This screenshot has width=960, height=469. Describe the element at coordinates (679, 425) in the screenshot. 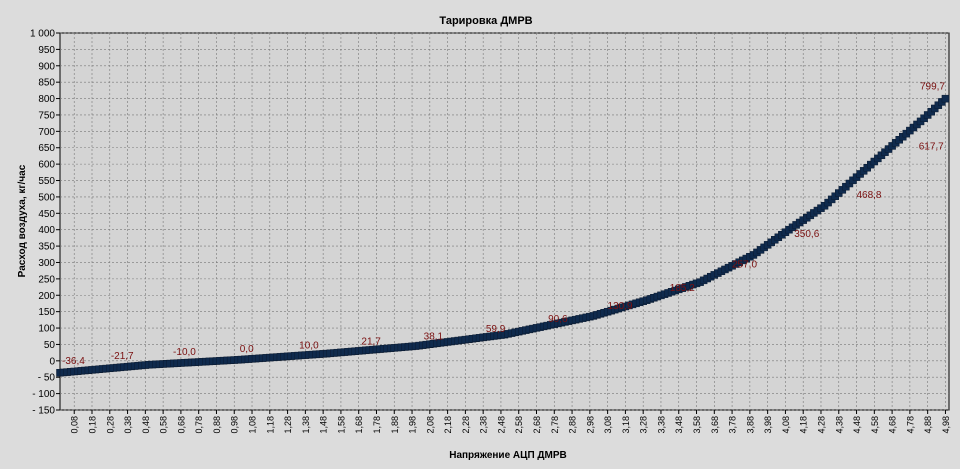

I see `x-tick-label: 3,48` at that location.